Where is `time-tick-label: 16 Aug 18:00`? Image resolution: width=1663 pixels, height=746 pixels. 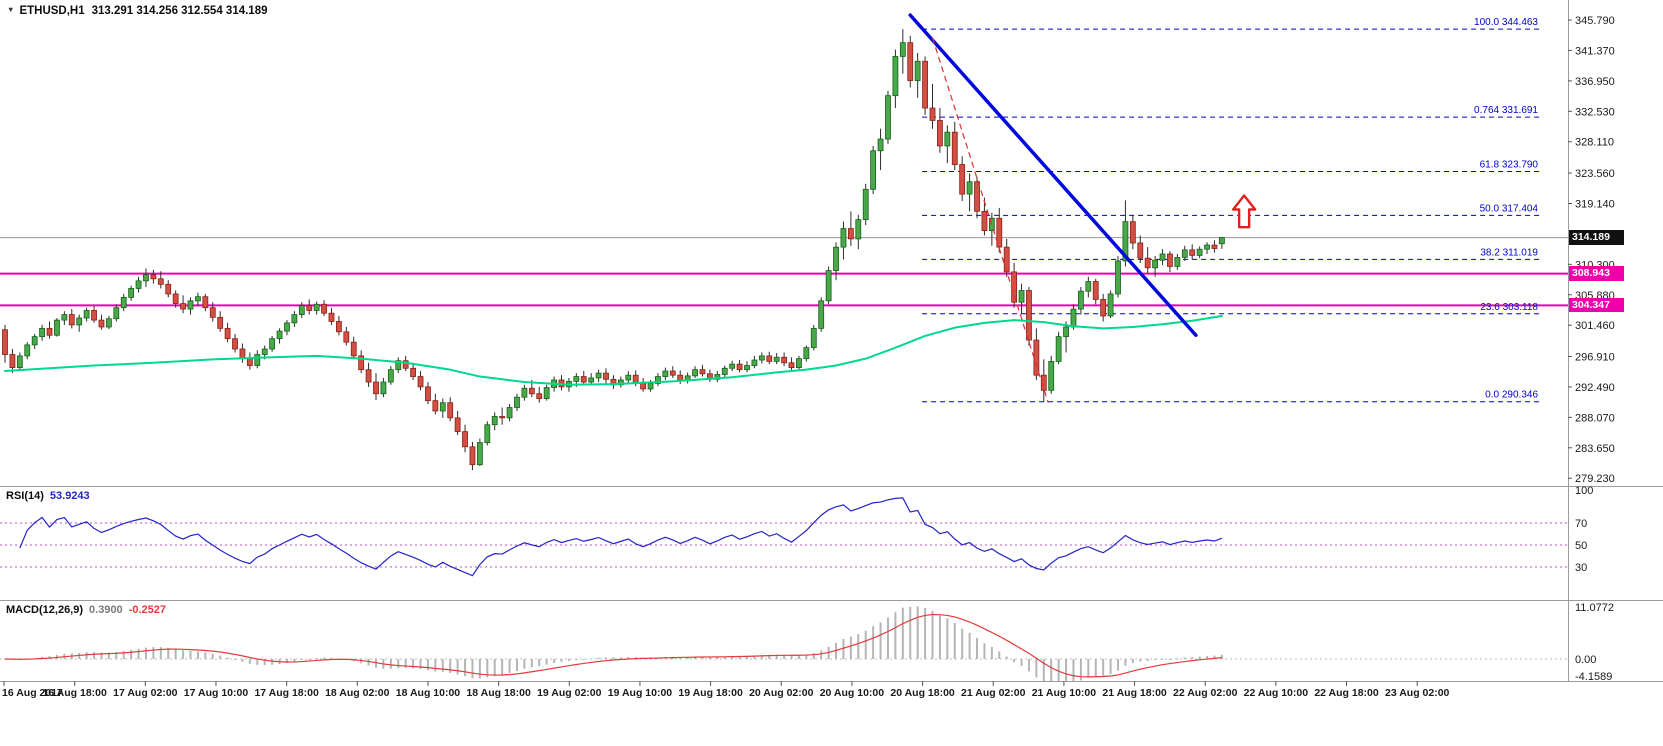 time-tick-label: 16 Aug 18:00 is located at coordinates (74, 693).